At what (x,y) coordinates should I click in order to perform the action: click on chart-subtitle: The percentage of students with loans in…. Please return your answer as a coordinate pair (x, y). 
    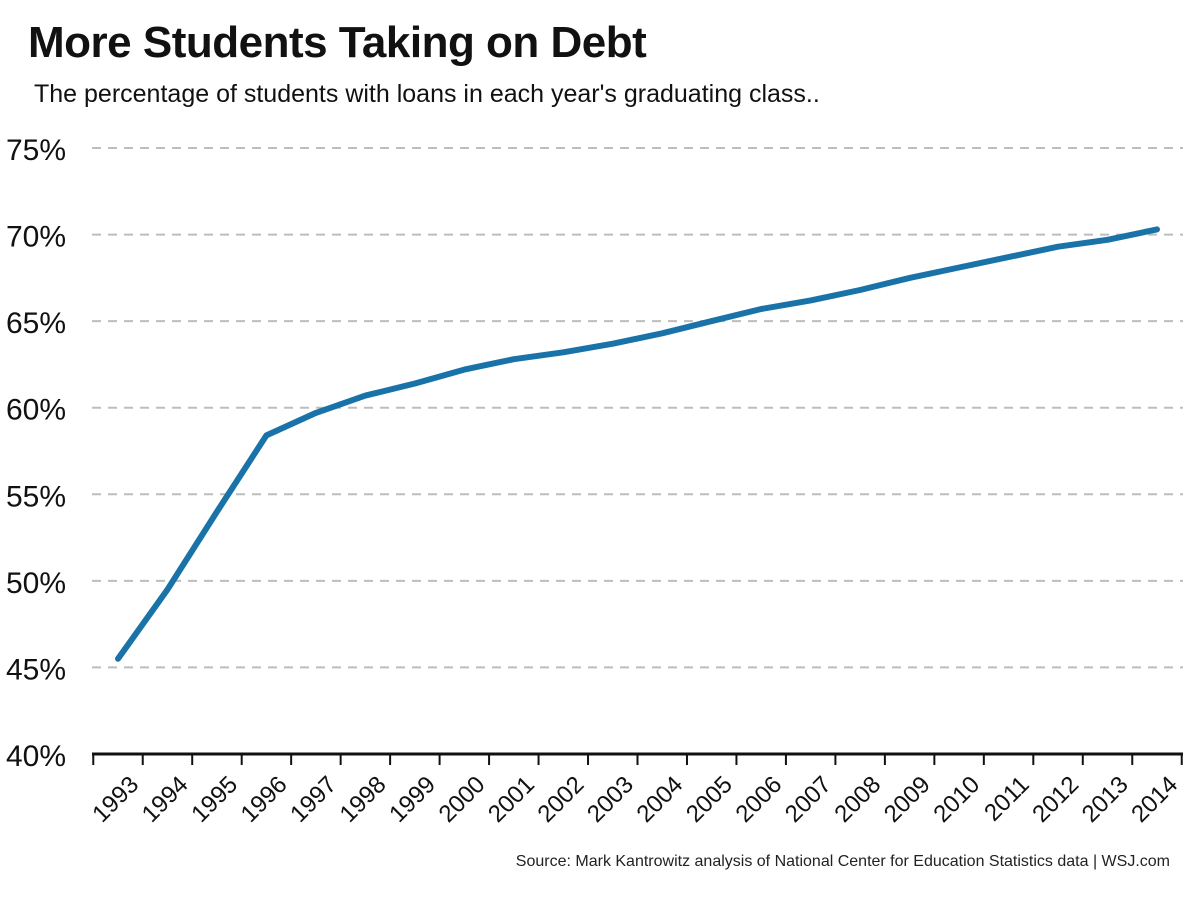
    Looking at the image, I should click on (427, 94).